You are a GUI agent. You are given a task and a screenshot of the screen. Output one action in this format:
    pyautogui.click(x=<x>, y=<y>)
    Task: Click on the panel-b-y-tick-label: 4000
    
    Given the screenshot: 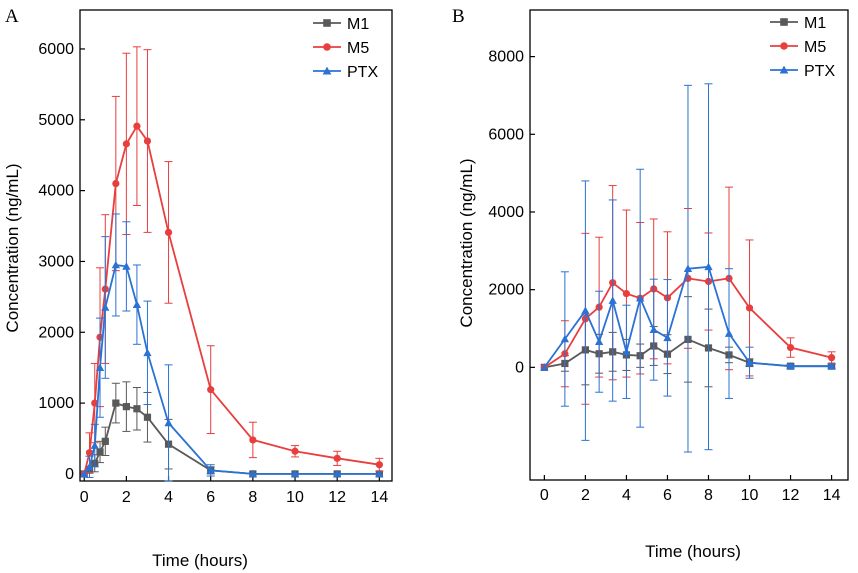 What is the action you would take?
    pyautogui.click(x=506, y=212)
    